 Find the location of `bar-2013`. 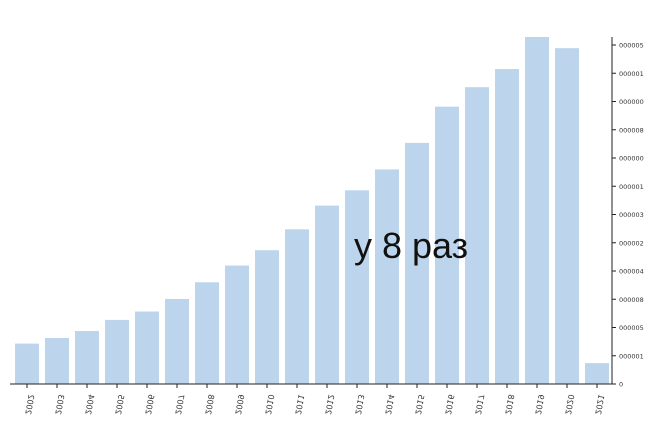

bar-2013 is located at coordinates (357, 287).